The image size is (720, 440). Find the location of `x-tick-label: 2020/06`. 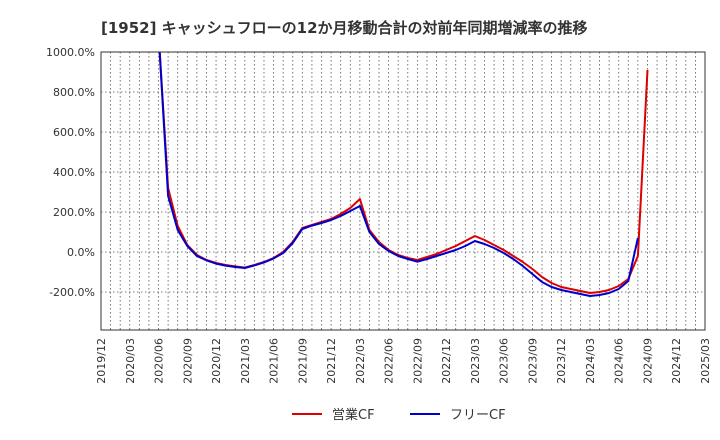

x-tick-label: 2020/06 is located at coordinates (159, 361).